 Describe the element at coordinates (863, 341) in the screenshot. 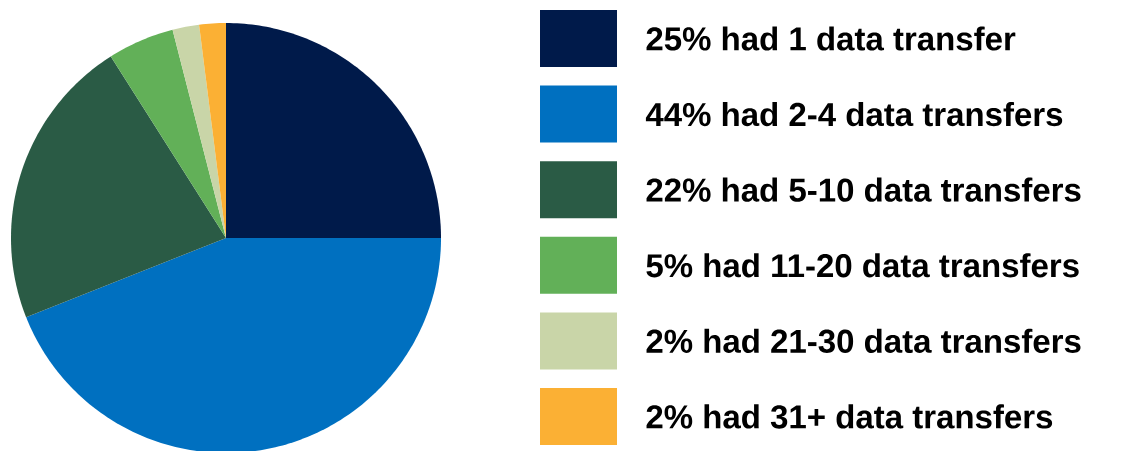

I see `legend-label: 2% had 21-30 data transfers` at that location.